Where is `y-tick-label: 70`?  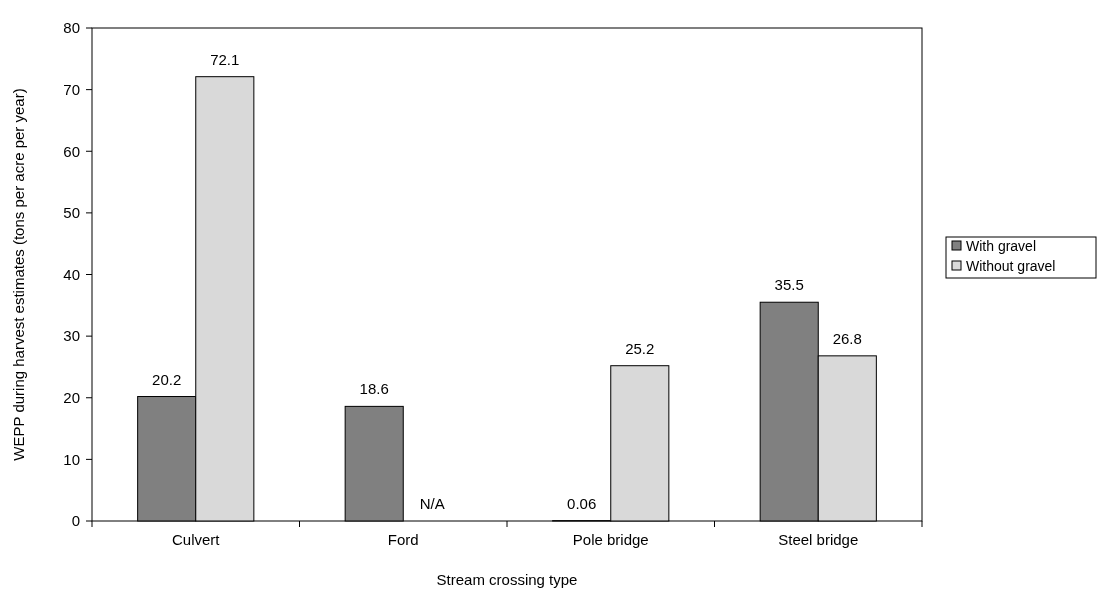 y-tick-label: 70 is located at coordinates (71, 89).